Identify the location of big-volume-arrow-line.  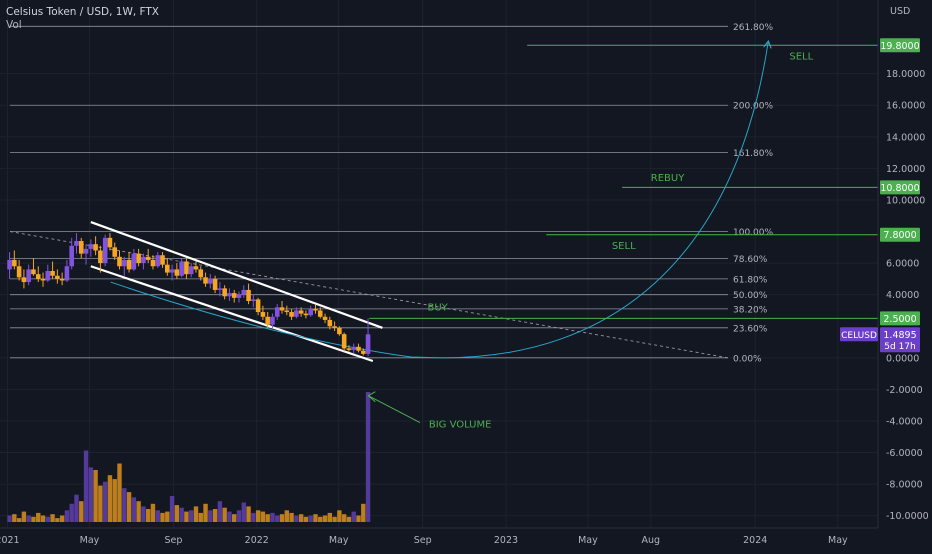
(394, 409).